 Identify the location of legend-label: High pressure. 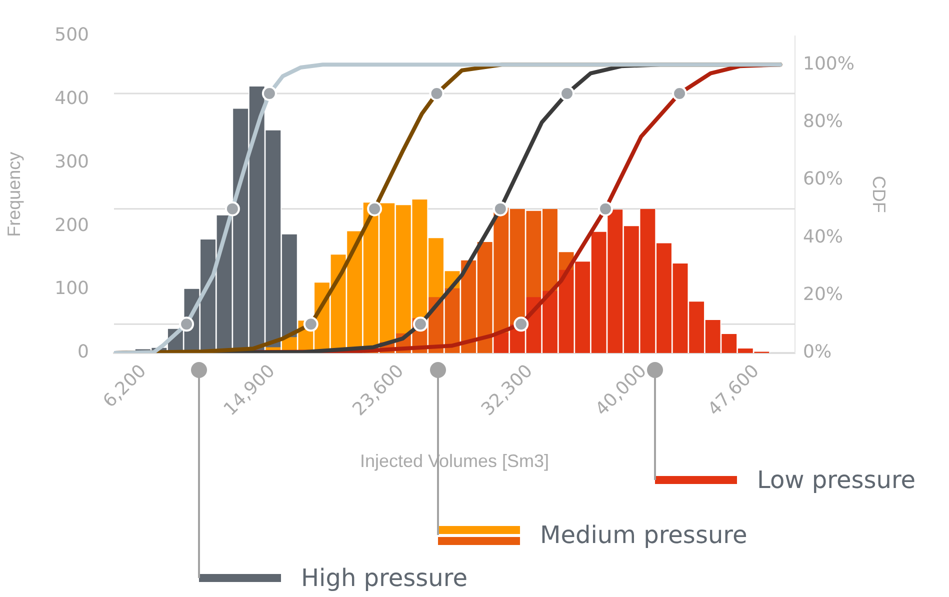
(384, 578).